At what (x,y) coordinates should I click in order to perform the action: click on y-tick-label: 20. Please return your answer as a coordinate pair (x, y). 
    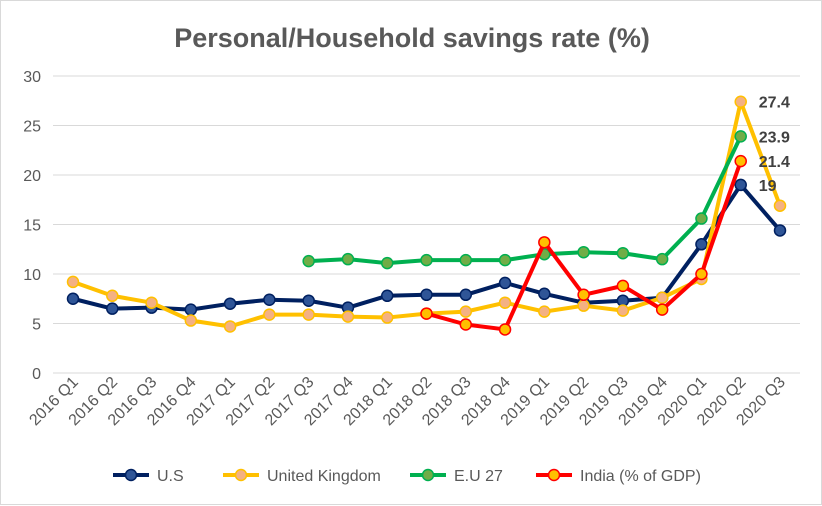
    Looking at the image, I should click on (32, 176).